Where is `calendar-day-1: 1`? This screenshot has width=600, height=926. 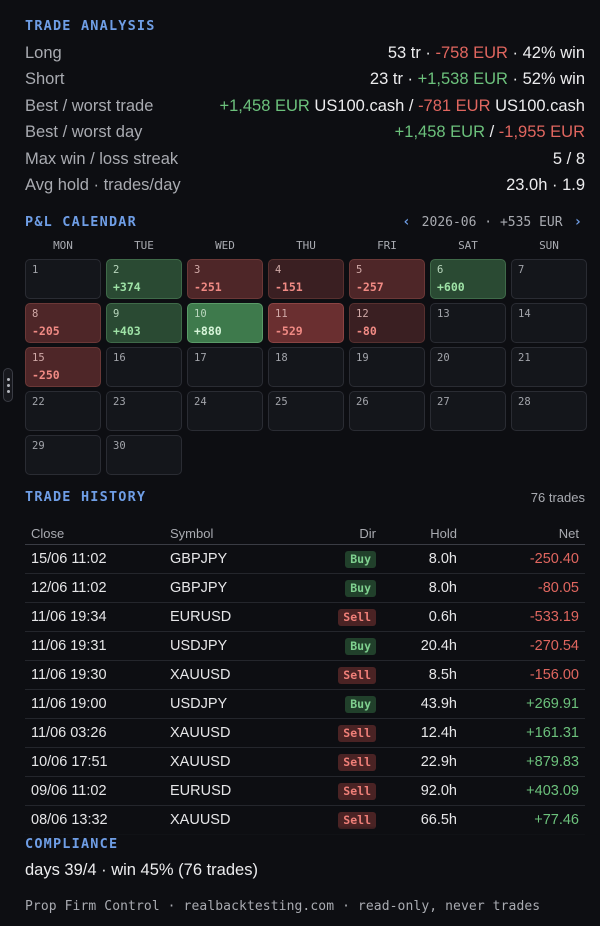 calendar-day-1: 1 is located at coordinates (63, 279).